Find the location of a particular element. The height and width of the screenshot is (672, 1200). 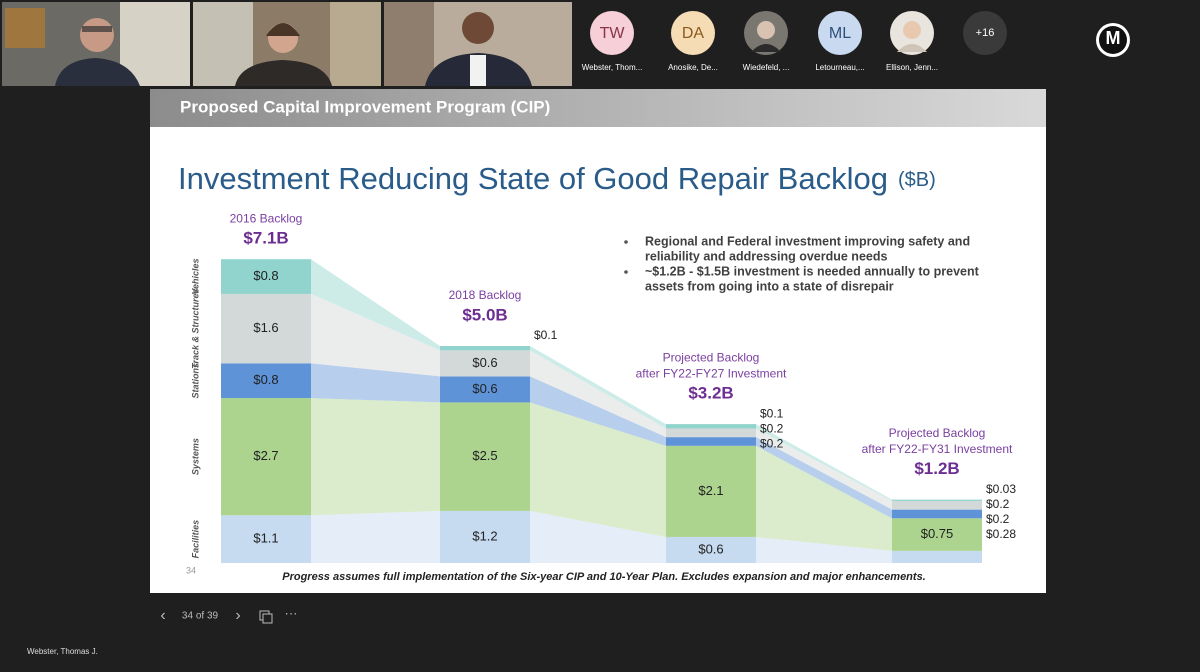

value-label: $1.2 is located at coordinates (484, 535).